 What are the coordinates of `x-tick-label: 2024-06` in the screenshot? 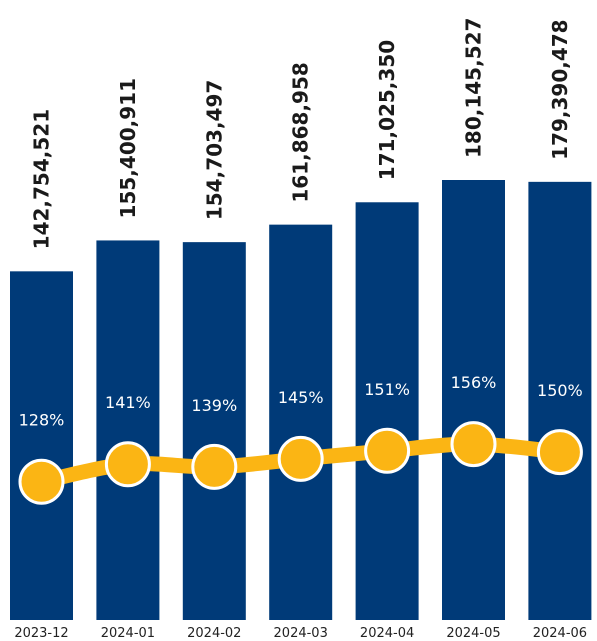 It's located at (560, 633).